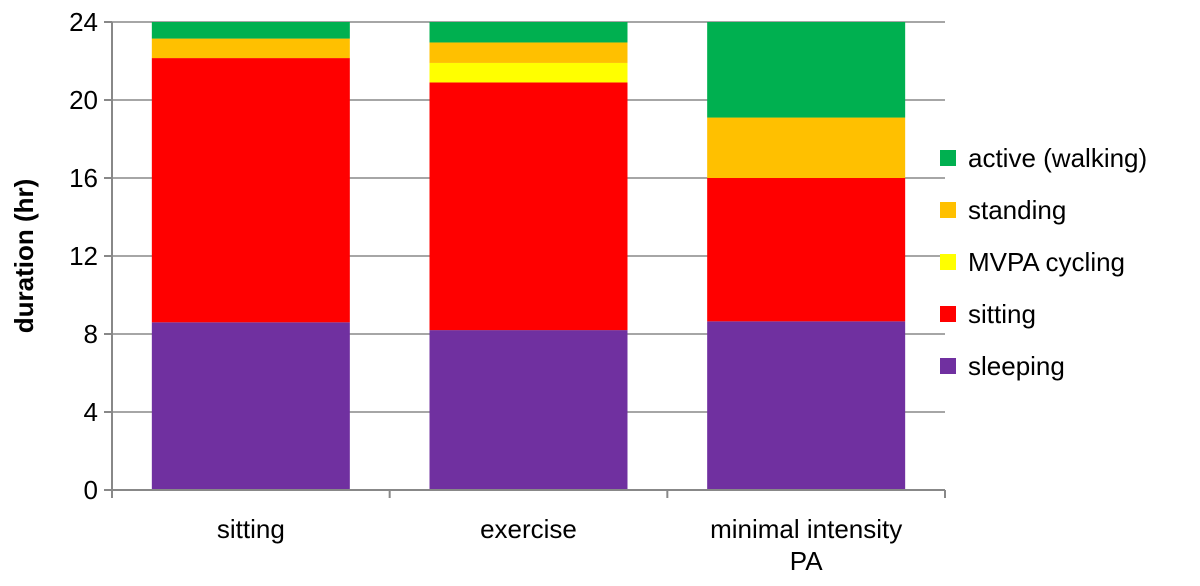  I want to click on legend-label: sitting, so click(1002, 314).